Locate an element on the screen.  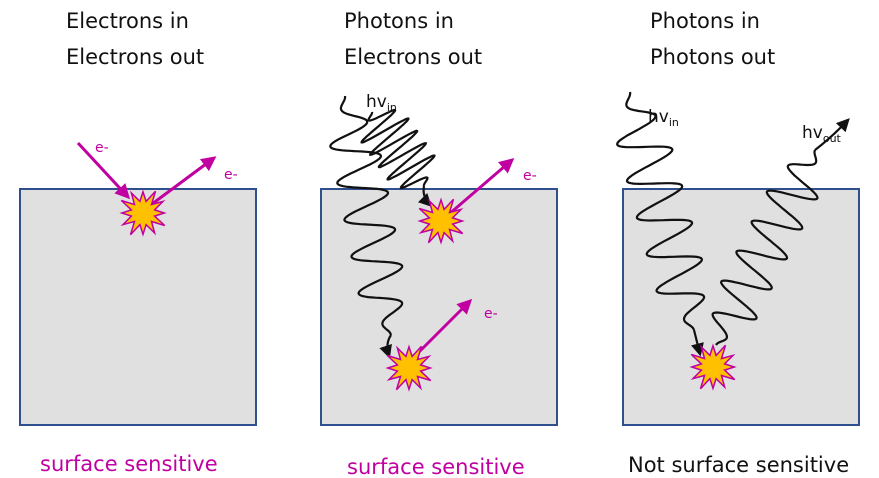
panel-1-title-line-2: Electrons out is located at coordinates (135, 57).